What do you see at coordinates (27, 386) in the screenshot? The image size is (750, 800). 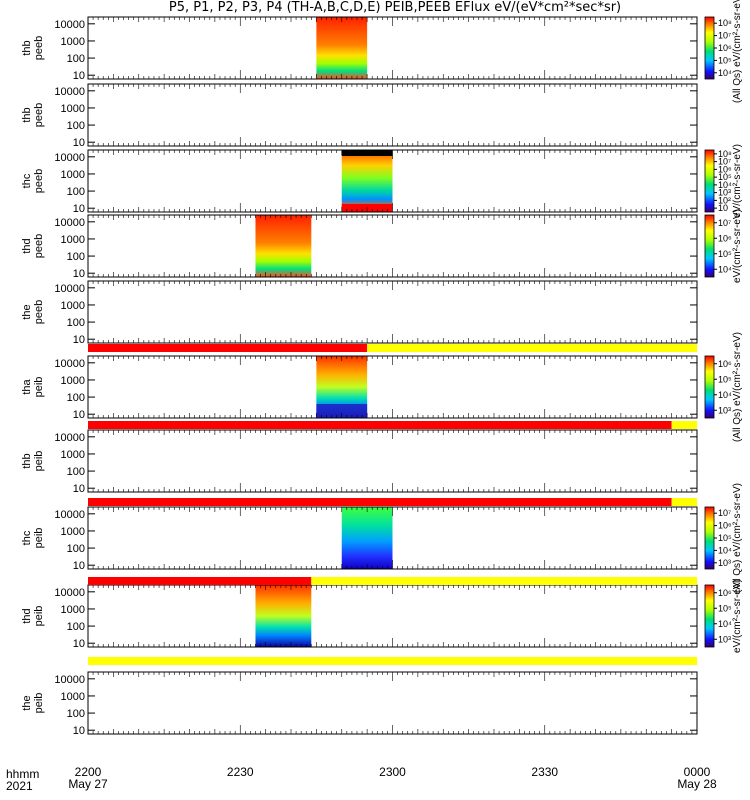 I see `panel-ylabel: tha` at bounding box center [27, 386].